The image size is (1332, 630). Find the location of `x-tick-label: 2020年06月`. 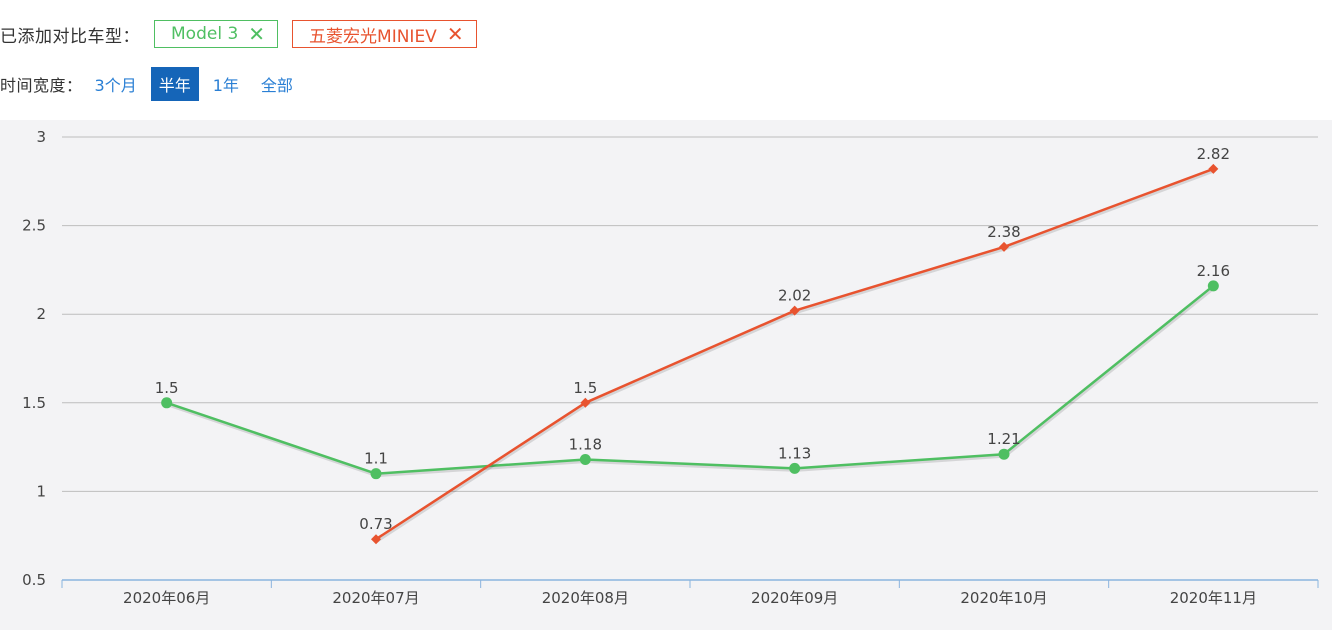

x-tick-label: 2020年06月 is located at coordinates (166, 598).